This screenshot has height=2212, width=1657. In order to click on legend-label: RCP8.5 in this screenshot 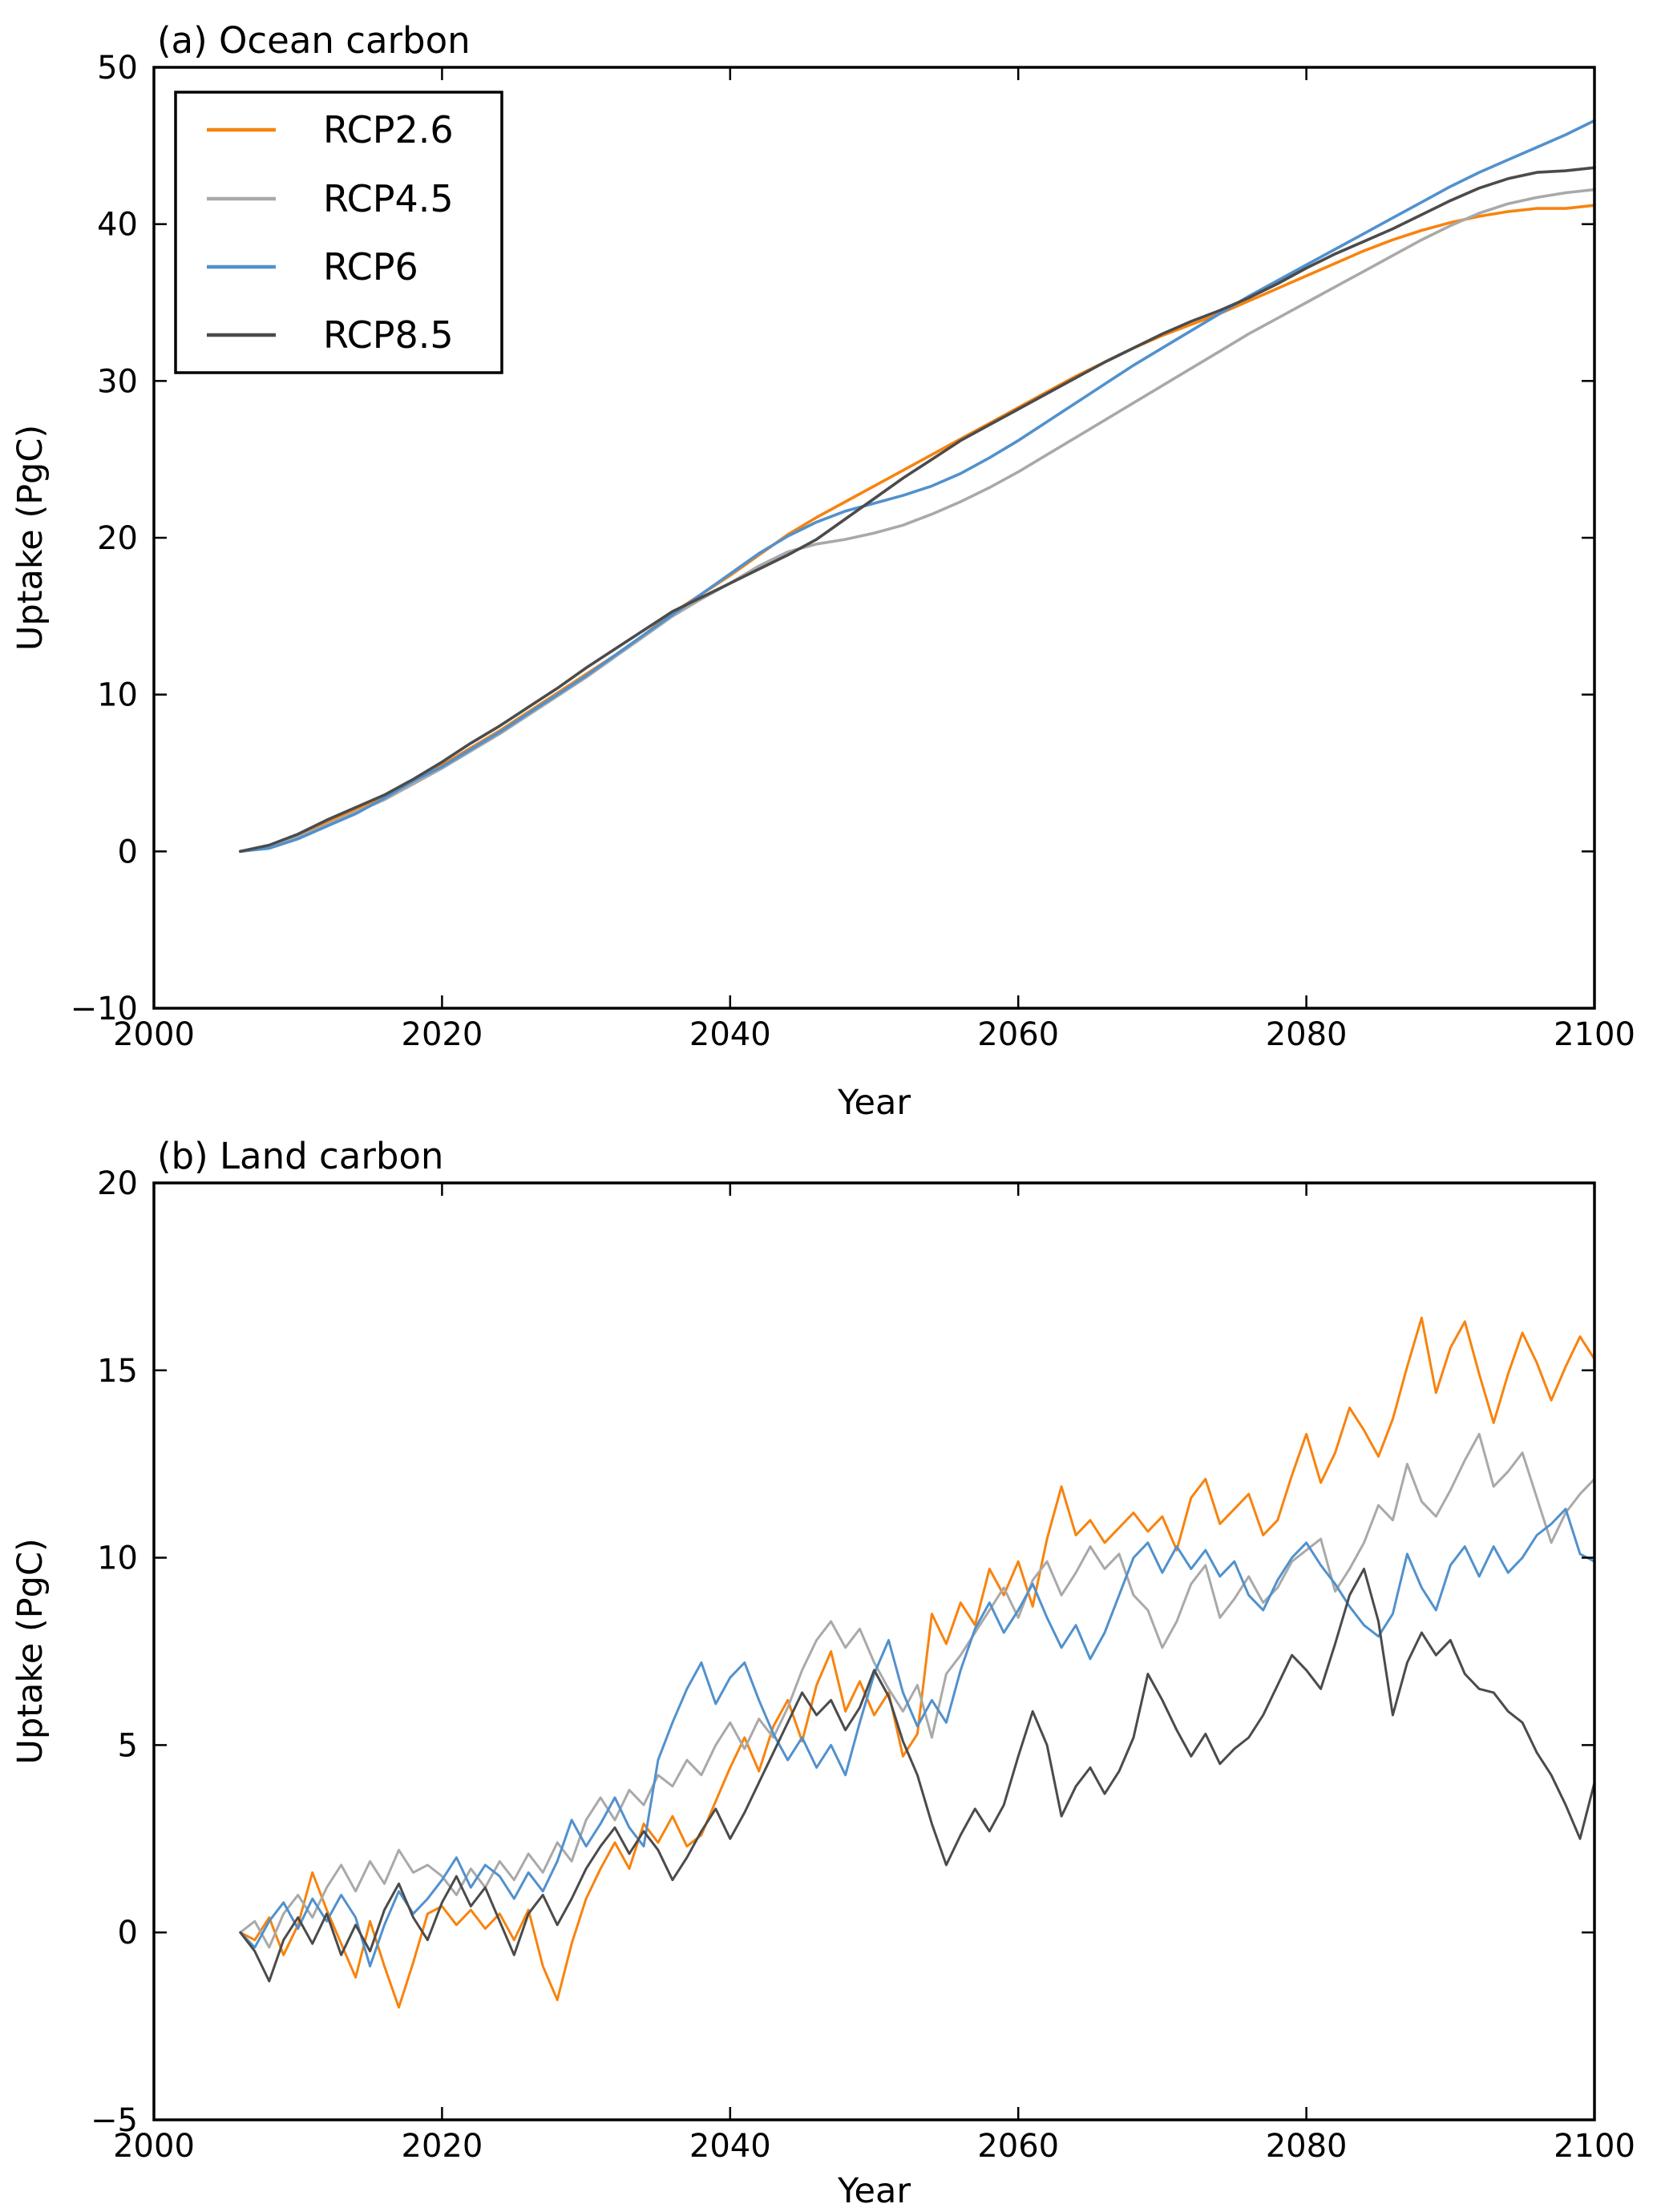, I will do `click(388, 335)`.